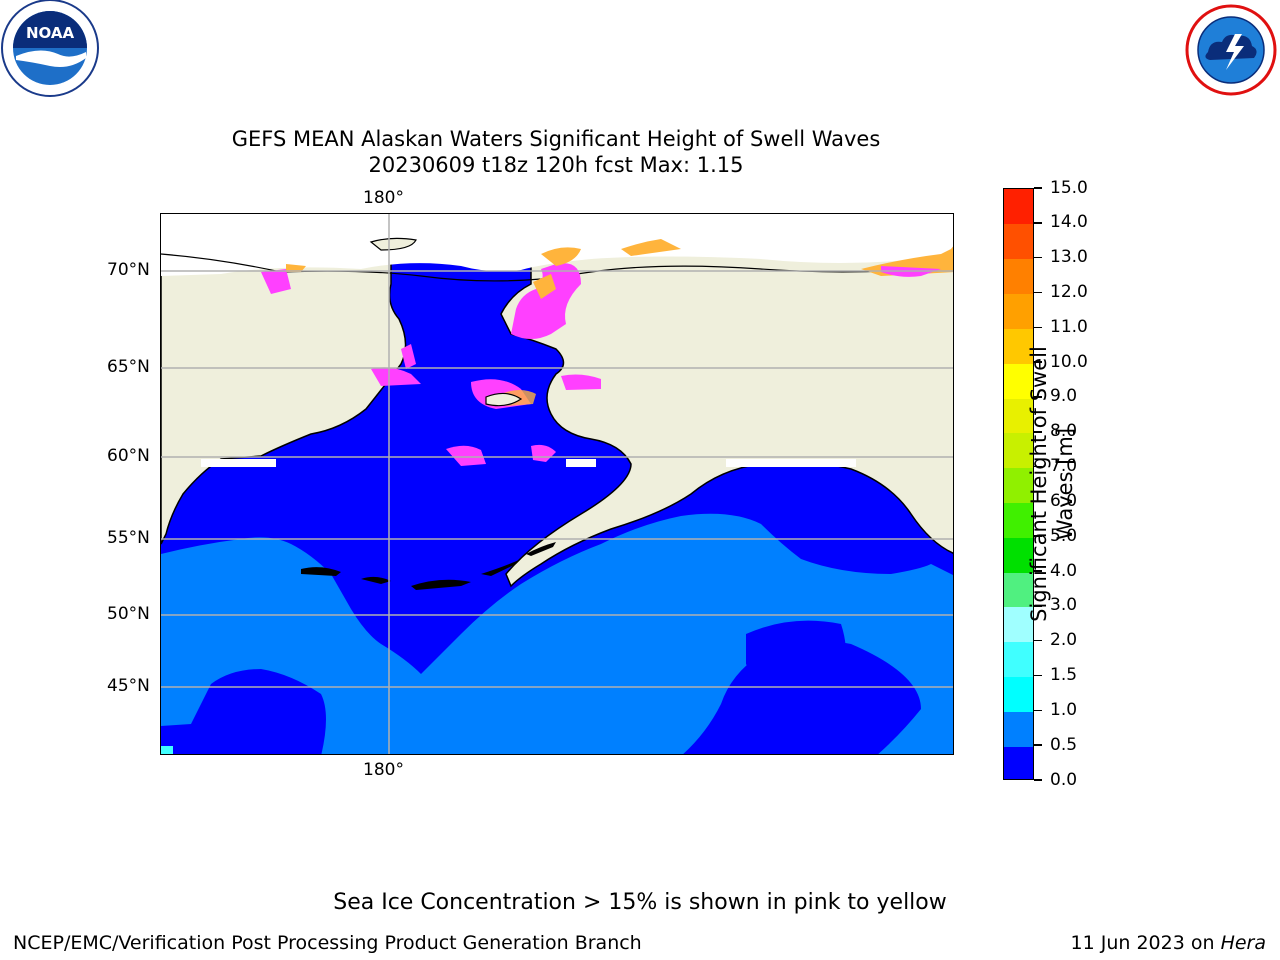 This screenshot has width=1280, height=960. I want to click on footer-host: Hera, so click(1243, 943).